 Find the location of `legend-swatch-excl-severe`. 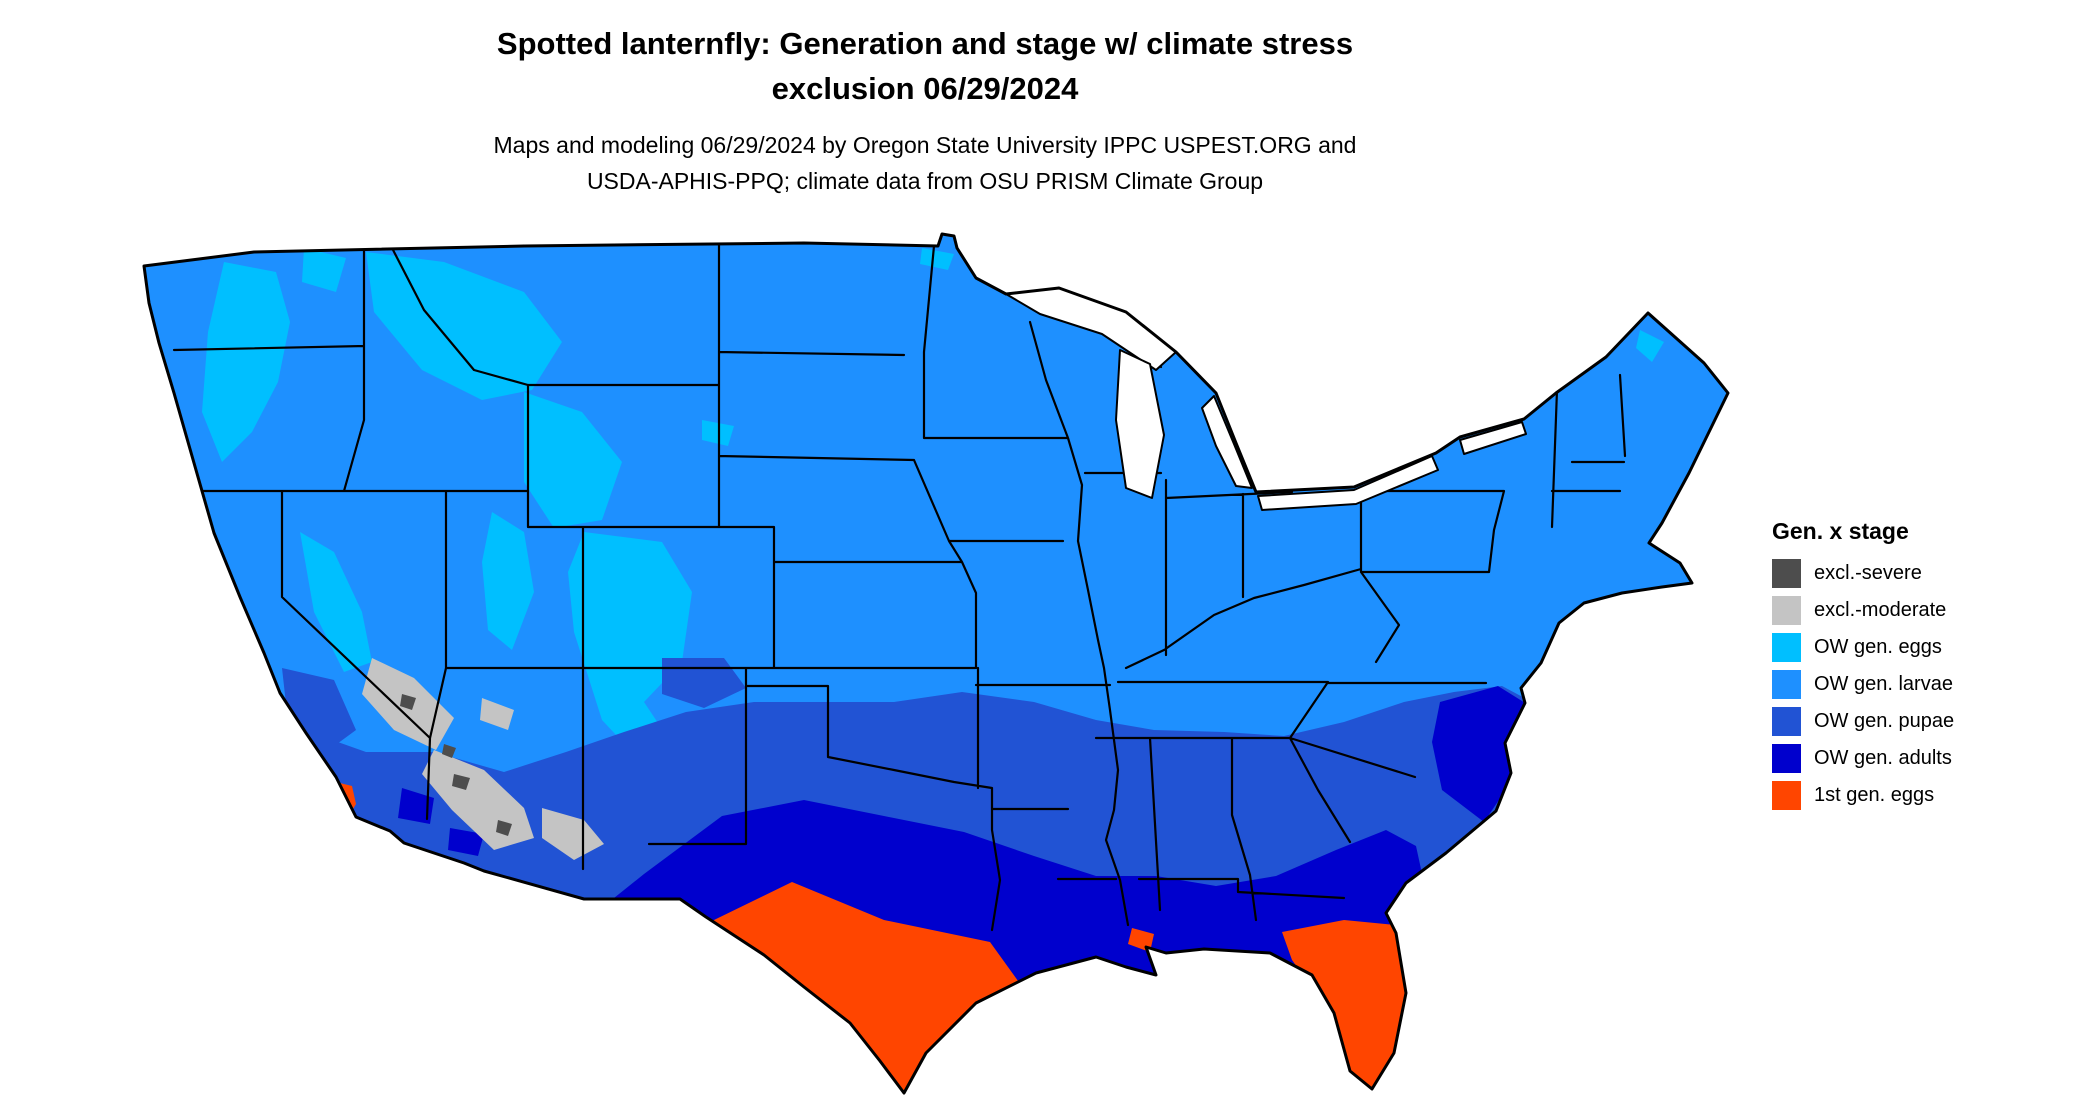

legend-swatch-excl-severe is located at coordinates (1786, 573).